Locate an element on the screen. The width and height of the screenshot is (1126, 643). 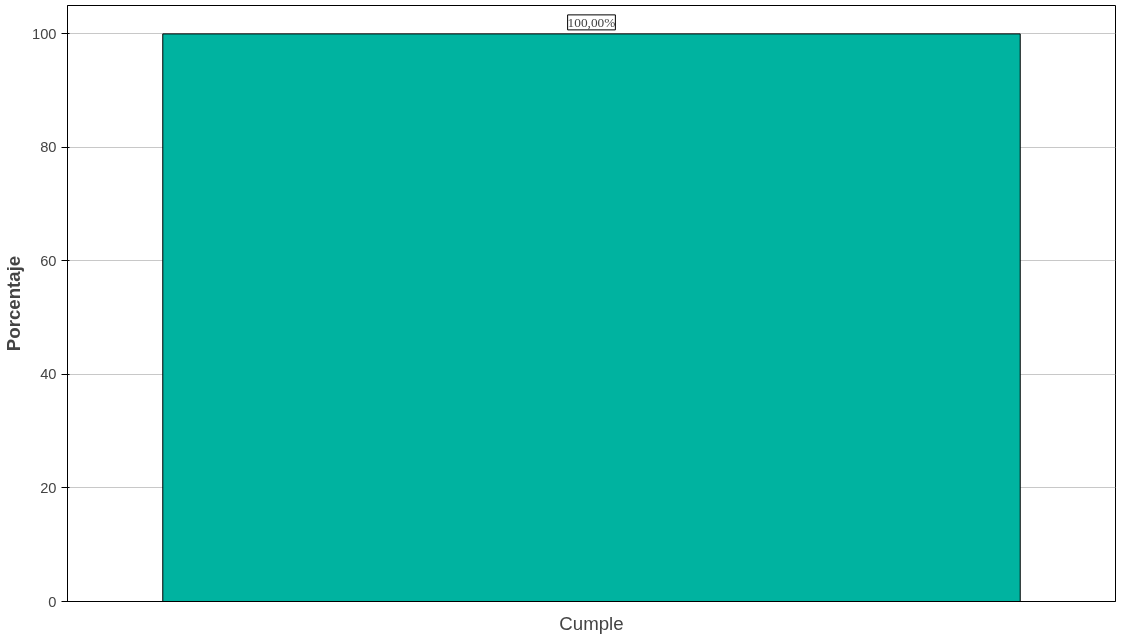
y-tick-label: 0 is located at coordinates (52, 601).